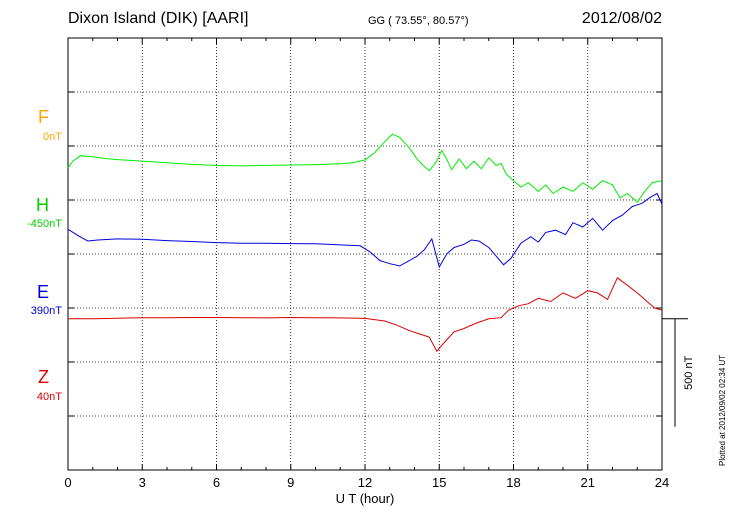 Image resolution: width=730 pixels, height=520 pixels. What do you see at coordinates (365, 482) in the screenshot?
I see `x-tick-label: 12` at bounding box center [365, 482].